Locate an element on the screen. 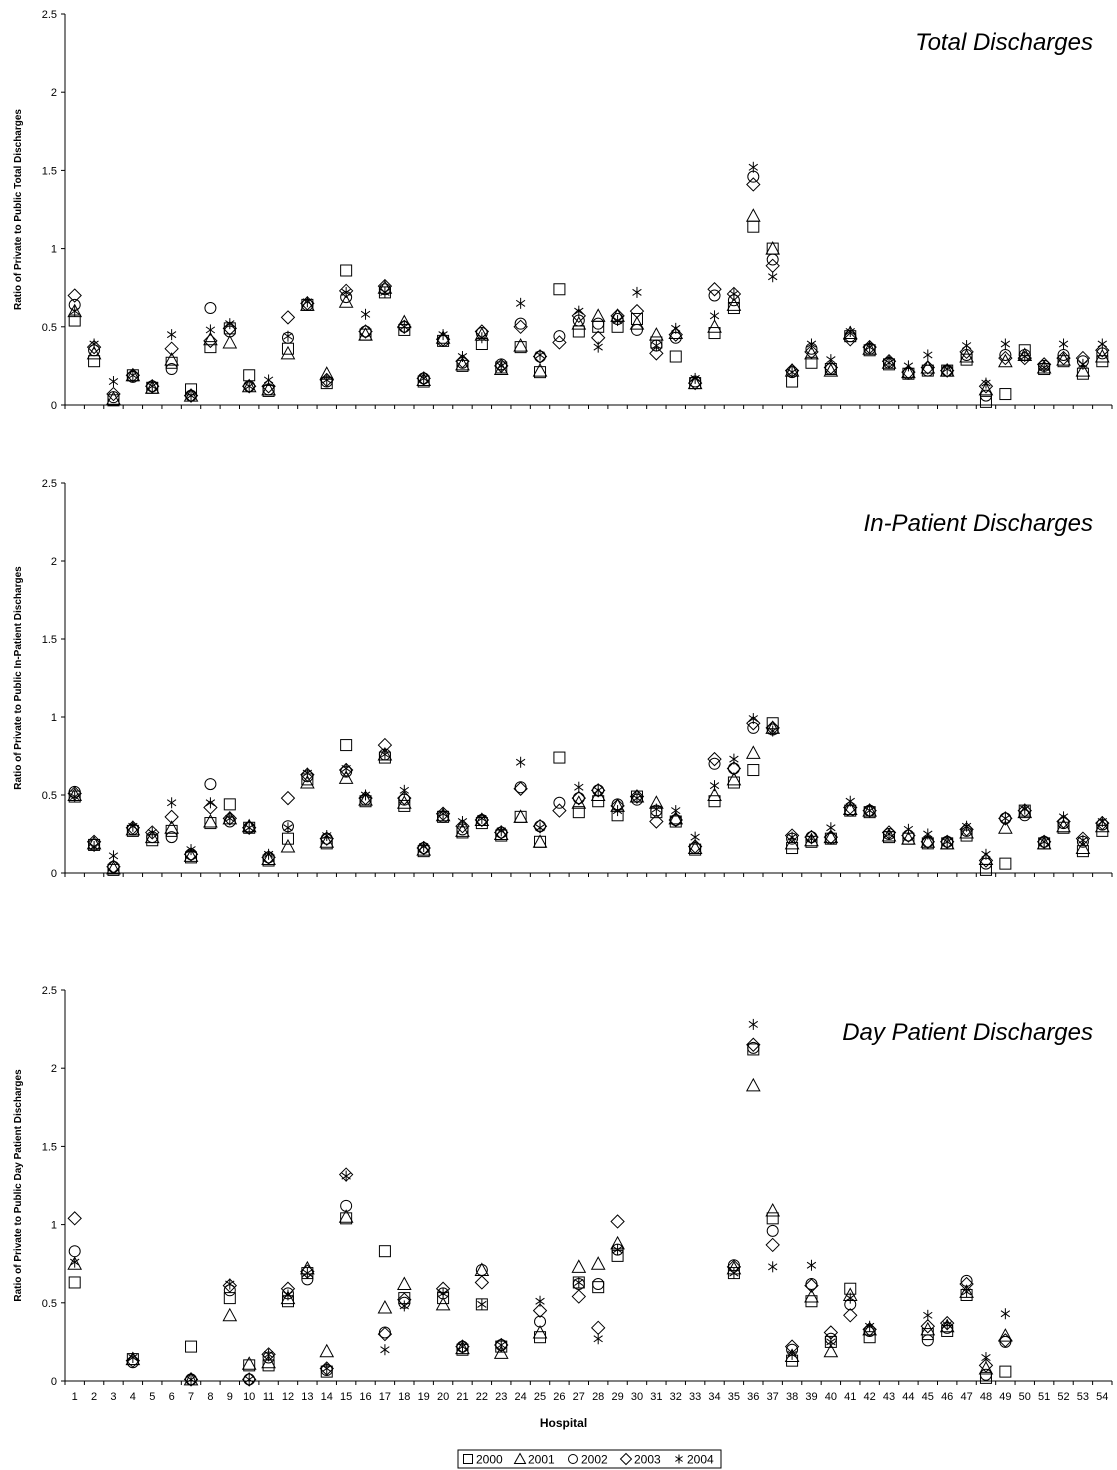 The height and width of the screenshot is (1470, 1117). y-tick-label: 0 is located at coordinates (54, 874).